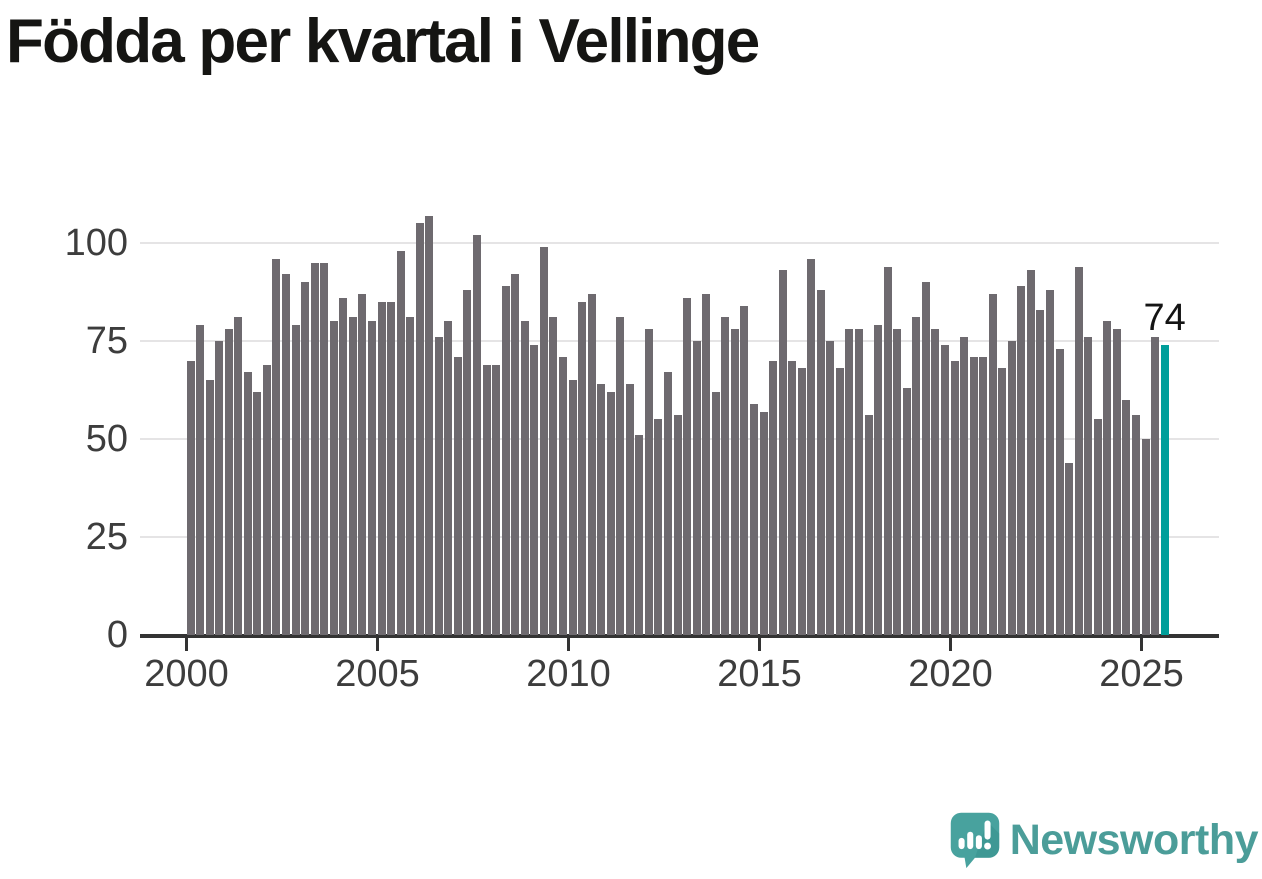 The height and width of the screenshot is (879, 1262). Describe the element at coordinates (106, 537) in the screenshot. I see `y-tick-label: 25` at that location.